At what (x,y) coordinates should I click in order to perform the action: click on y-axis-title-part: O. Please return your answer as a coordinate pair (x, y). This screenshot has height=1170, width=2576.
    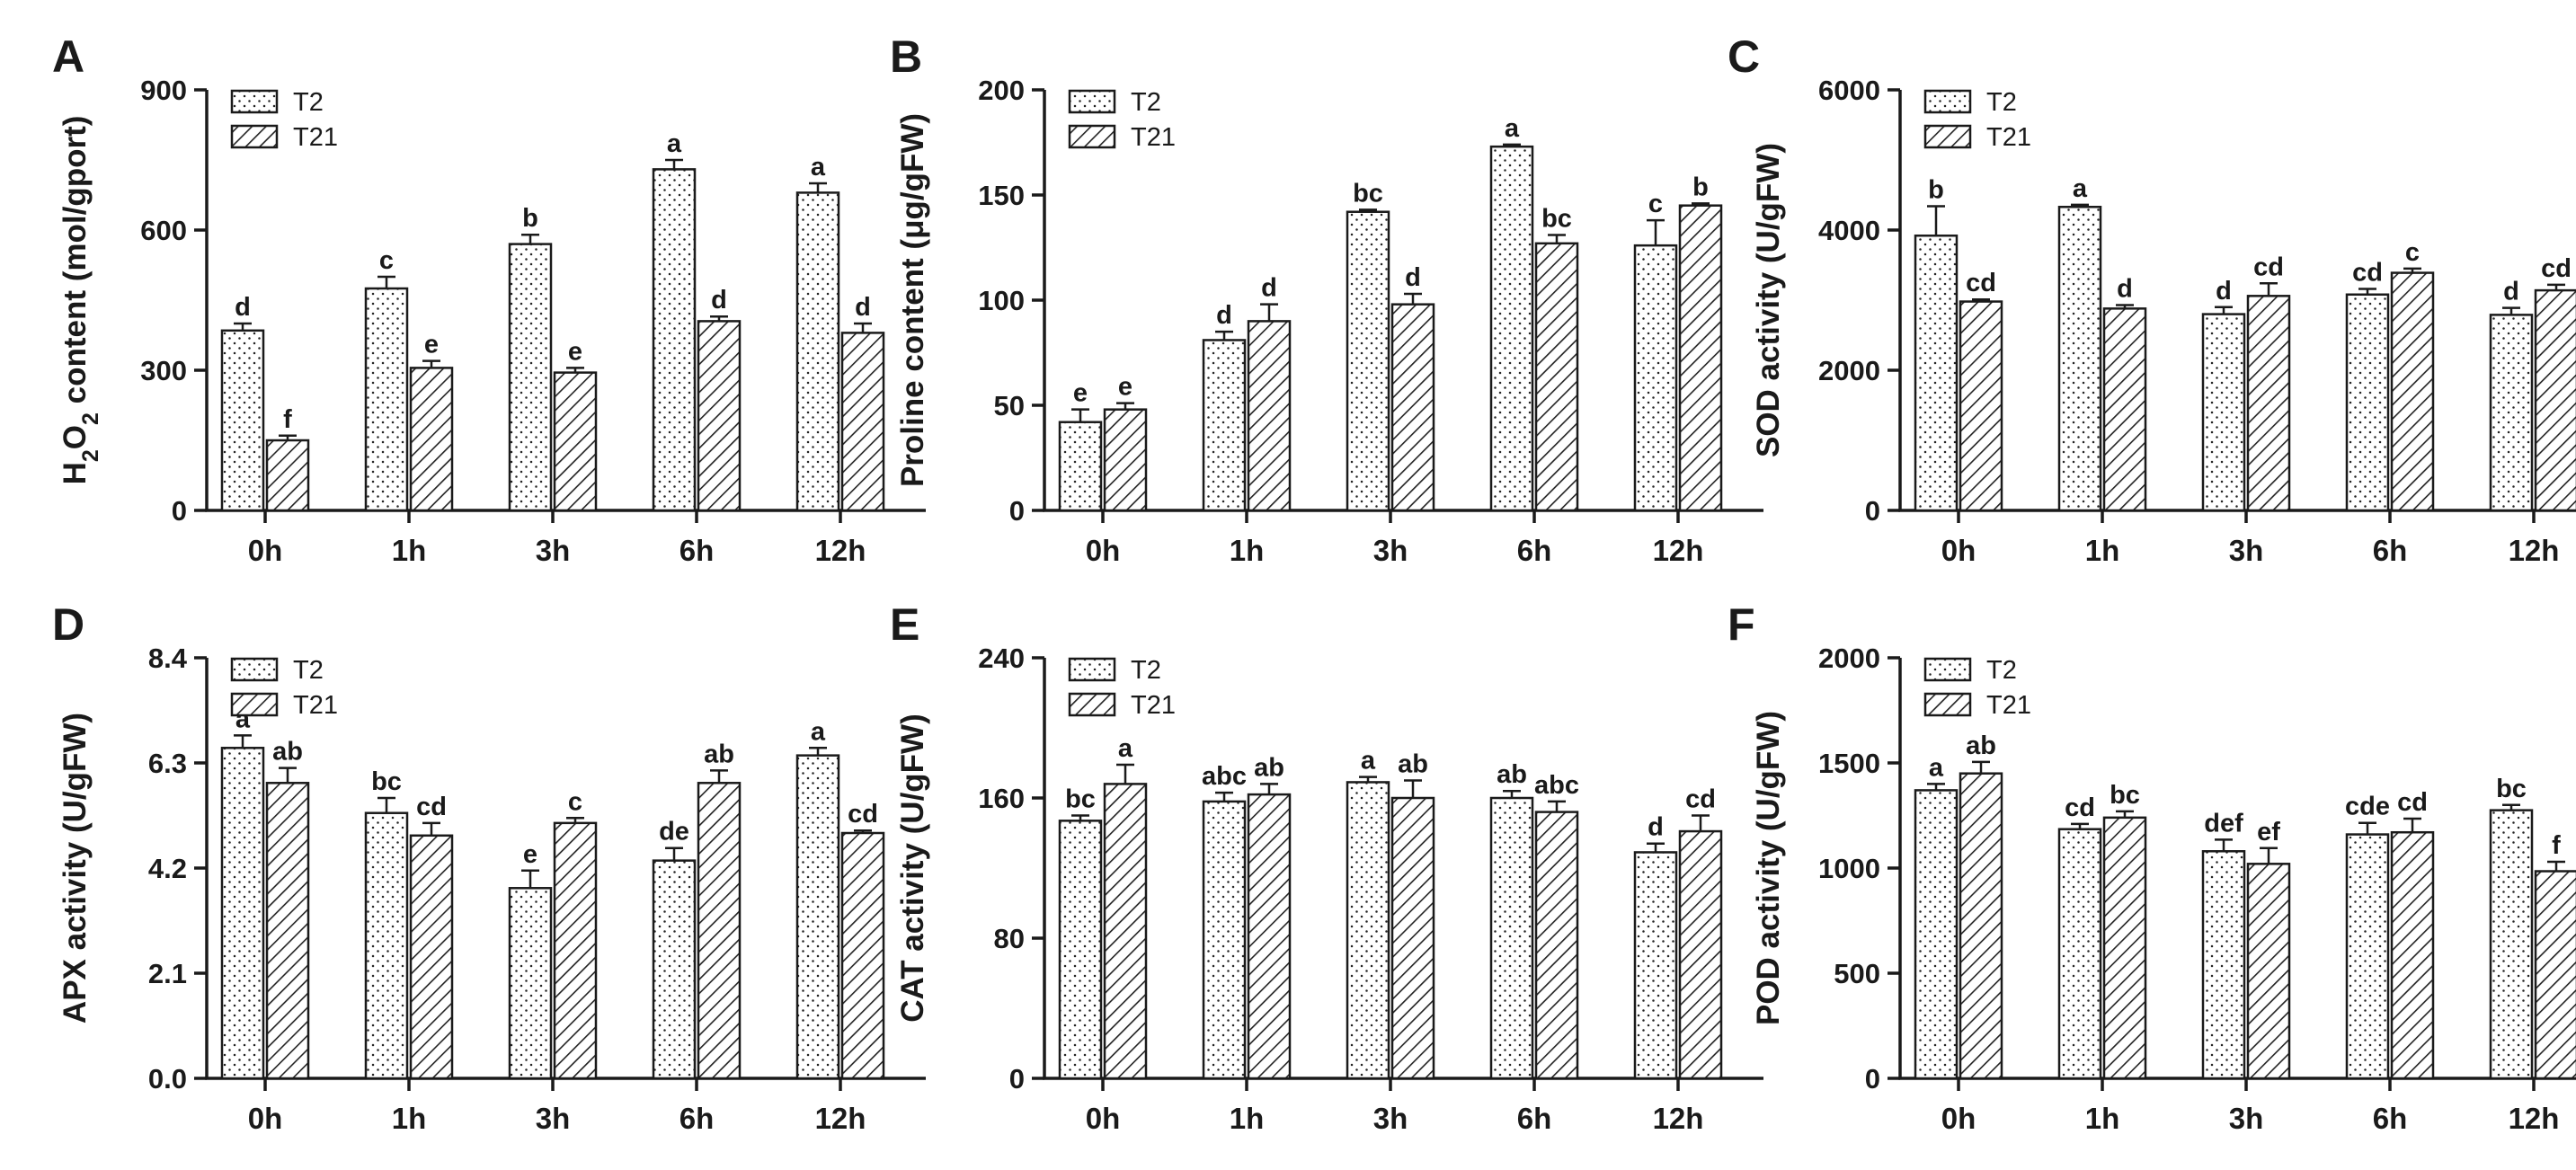
    Looking at the image, I should click on (75, 437).